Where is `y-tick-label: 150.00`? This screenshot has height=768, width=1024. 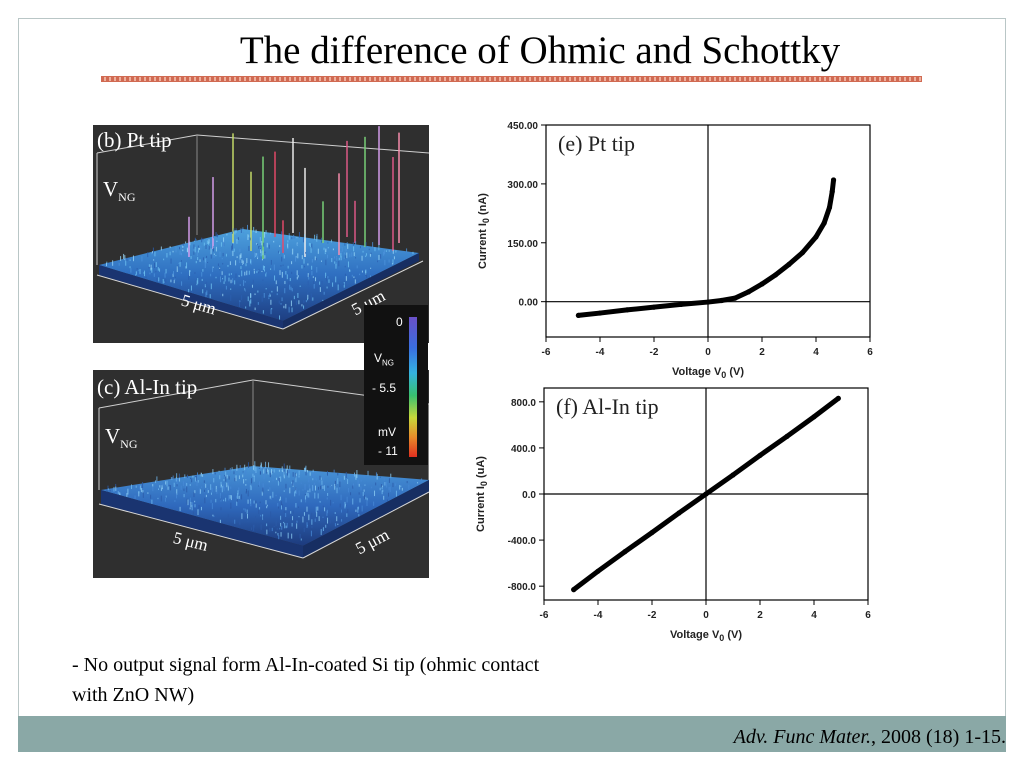
y-tick-label: 150.00 is located at coordinates (522, 244).